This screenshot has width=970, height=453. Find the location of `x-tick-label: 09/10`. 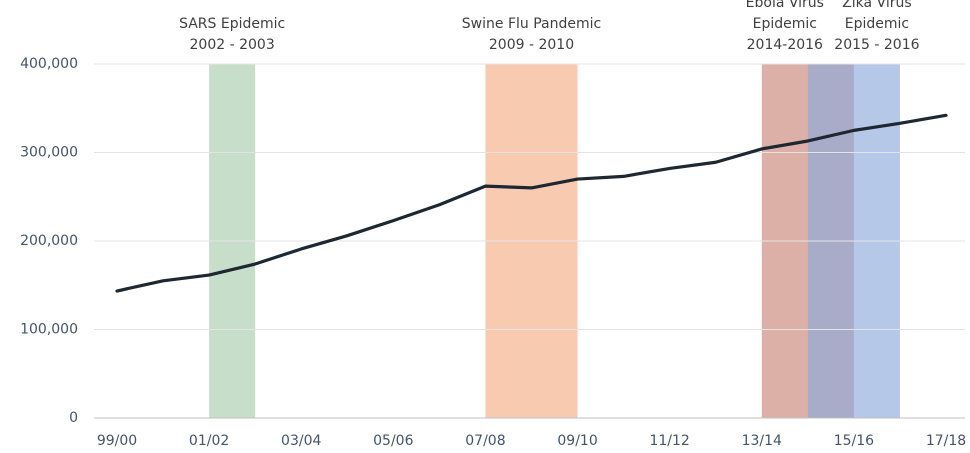

x-tick-label: 09/10 is located at coordinates (577, 441).